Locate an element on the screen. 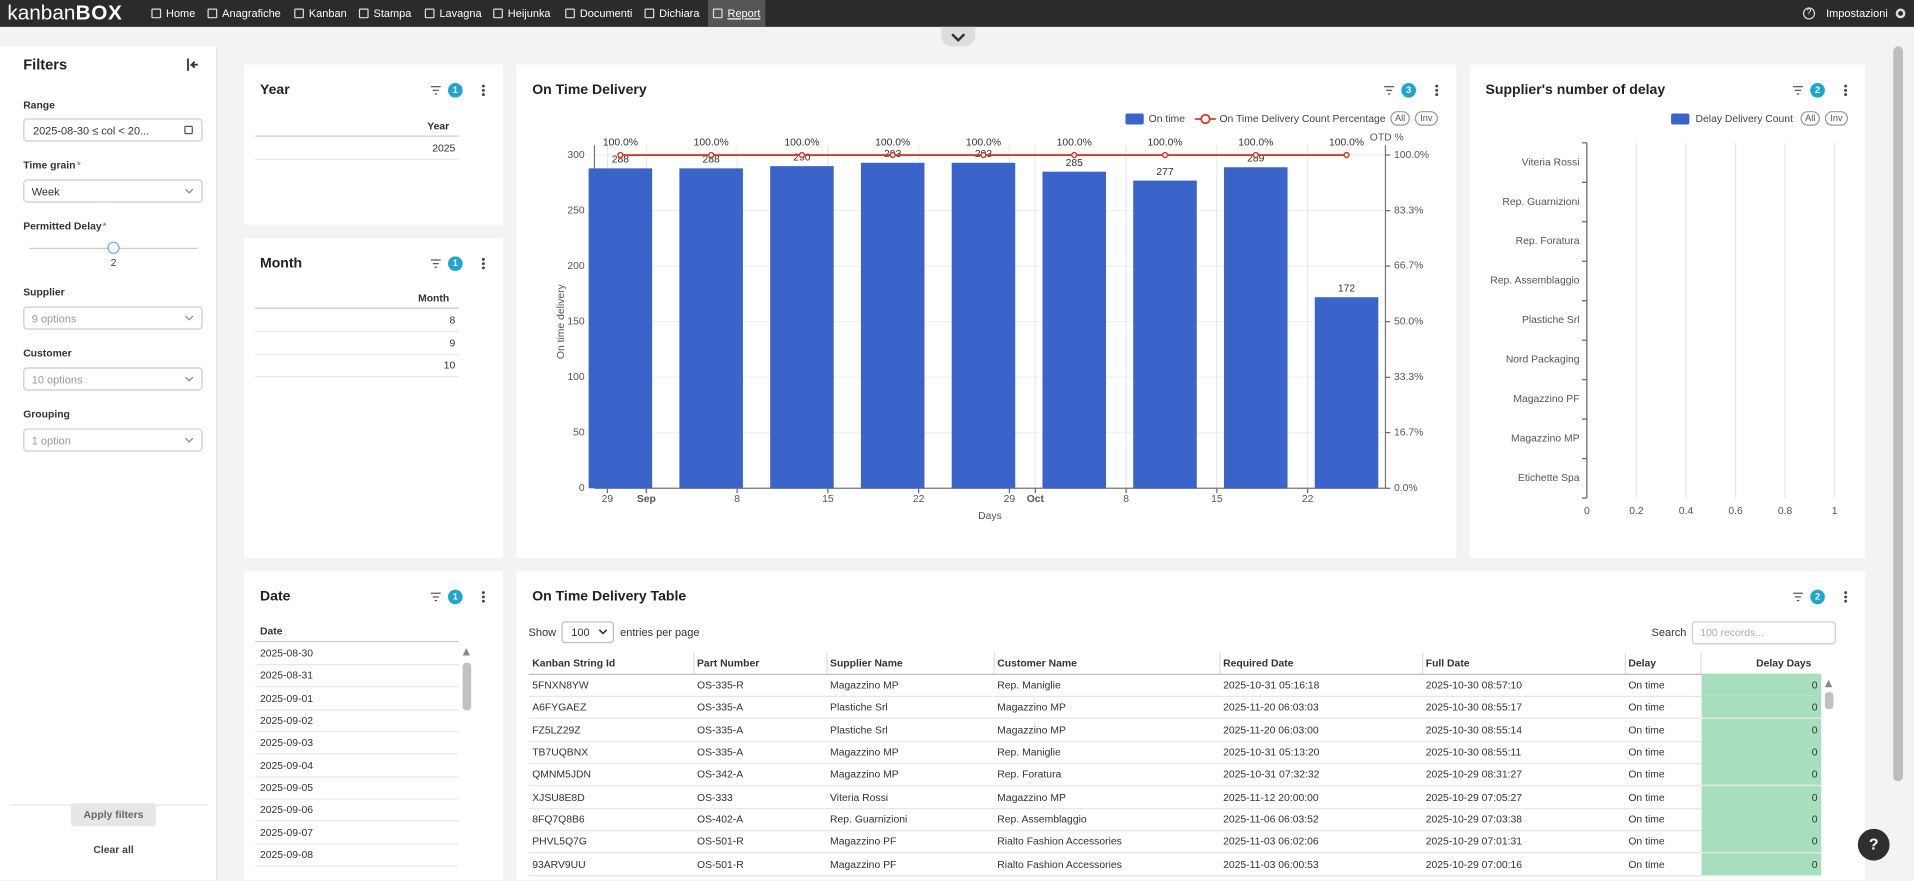 The height and width of the screenshot is (881, 1914). settings: Impostazioni is located at coordinates (1857, 13).